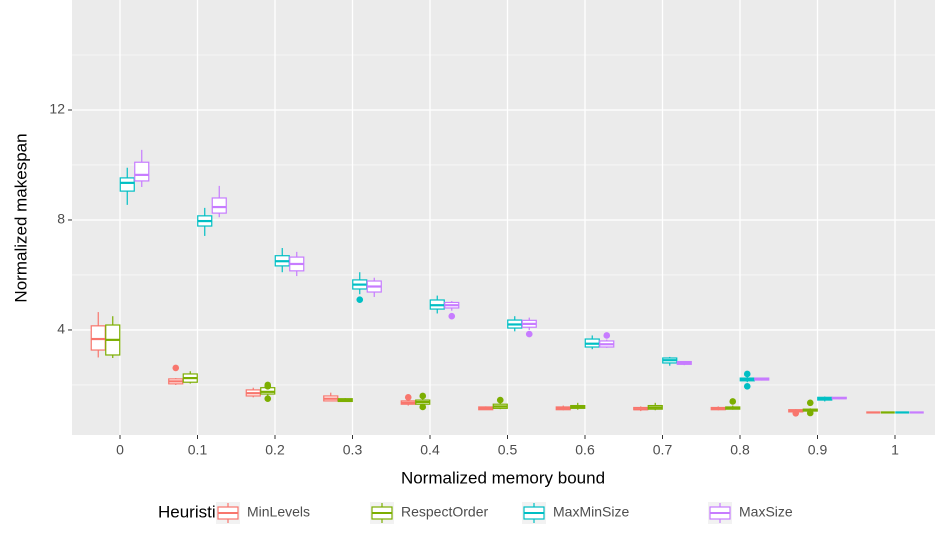 This screenshot has height=558, width=935. What do you see at coordinates (61, 219) in the screenshot?
I see `y-tick-label: 8` at bounding box center [61, 219].